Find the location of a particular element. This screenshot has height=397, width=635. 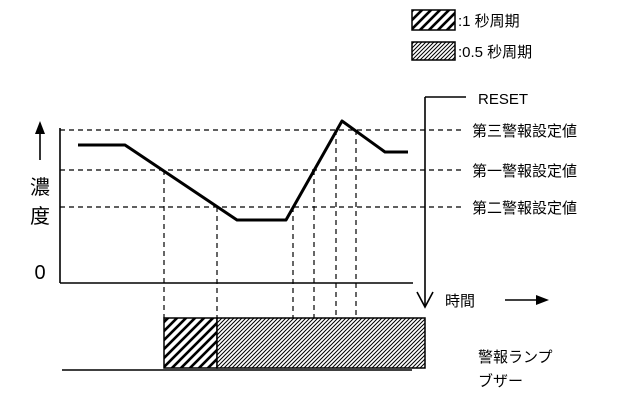

reset-marker: RESET is located at coordinates (472, 200).